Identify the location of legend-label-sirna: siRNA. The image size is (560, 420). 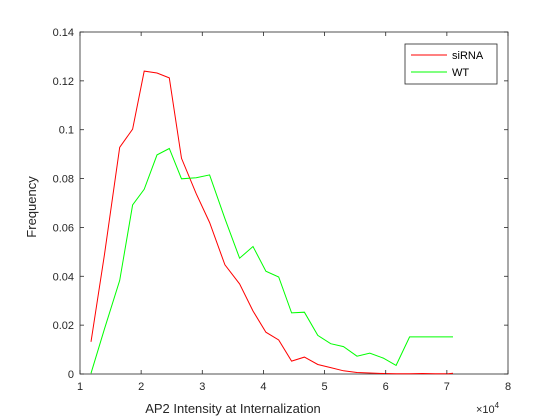
(468, 56).